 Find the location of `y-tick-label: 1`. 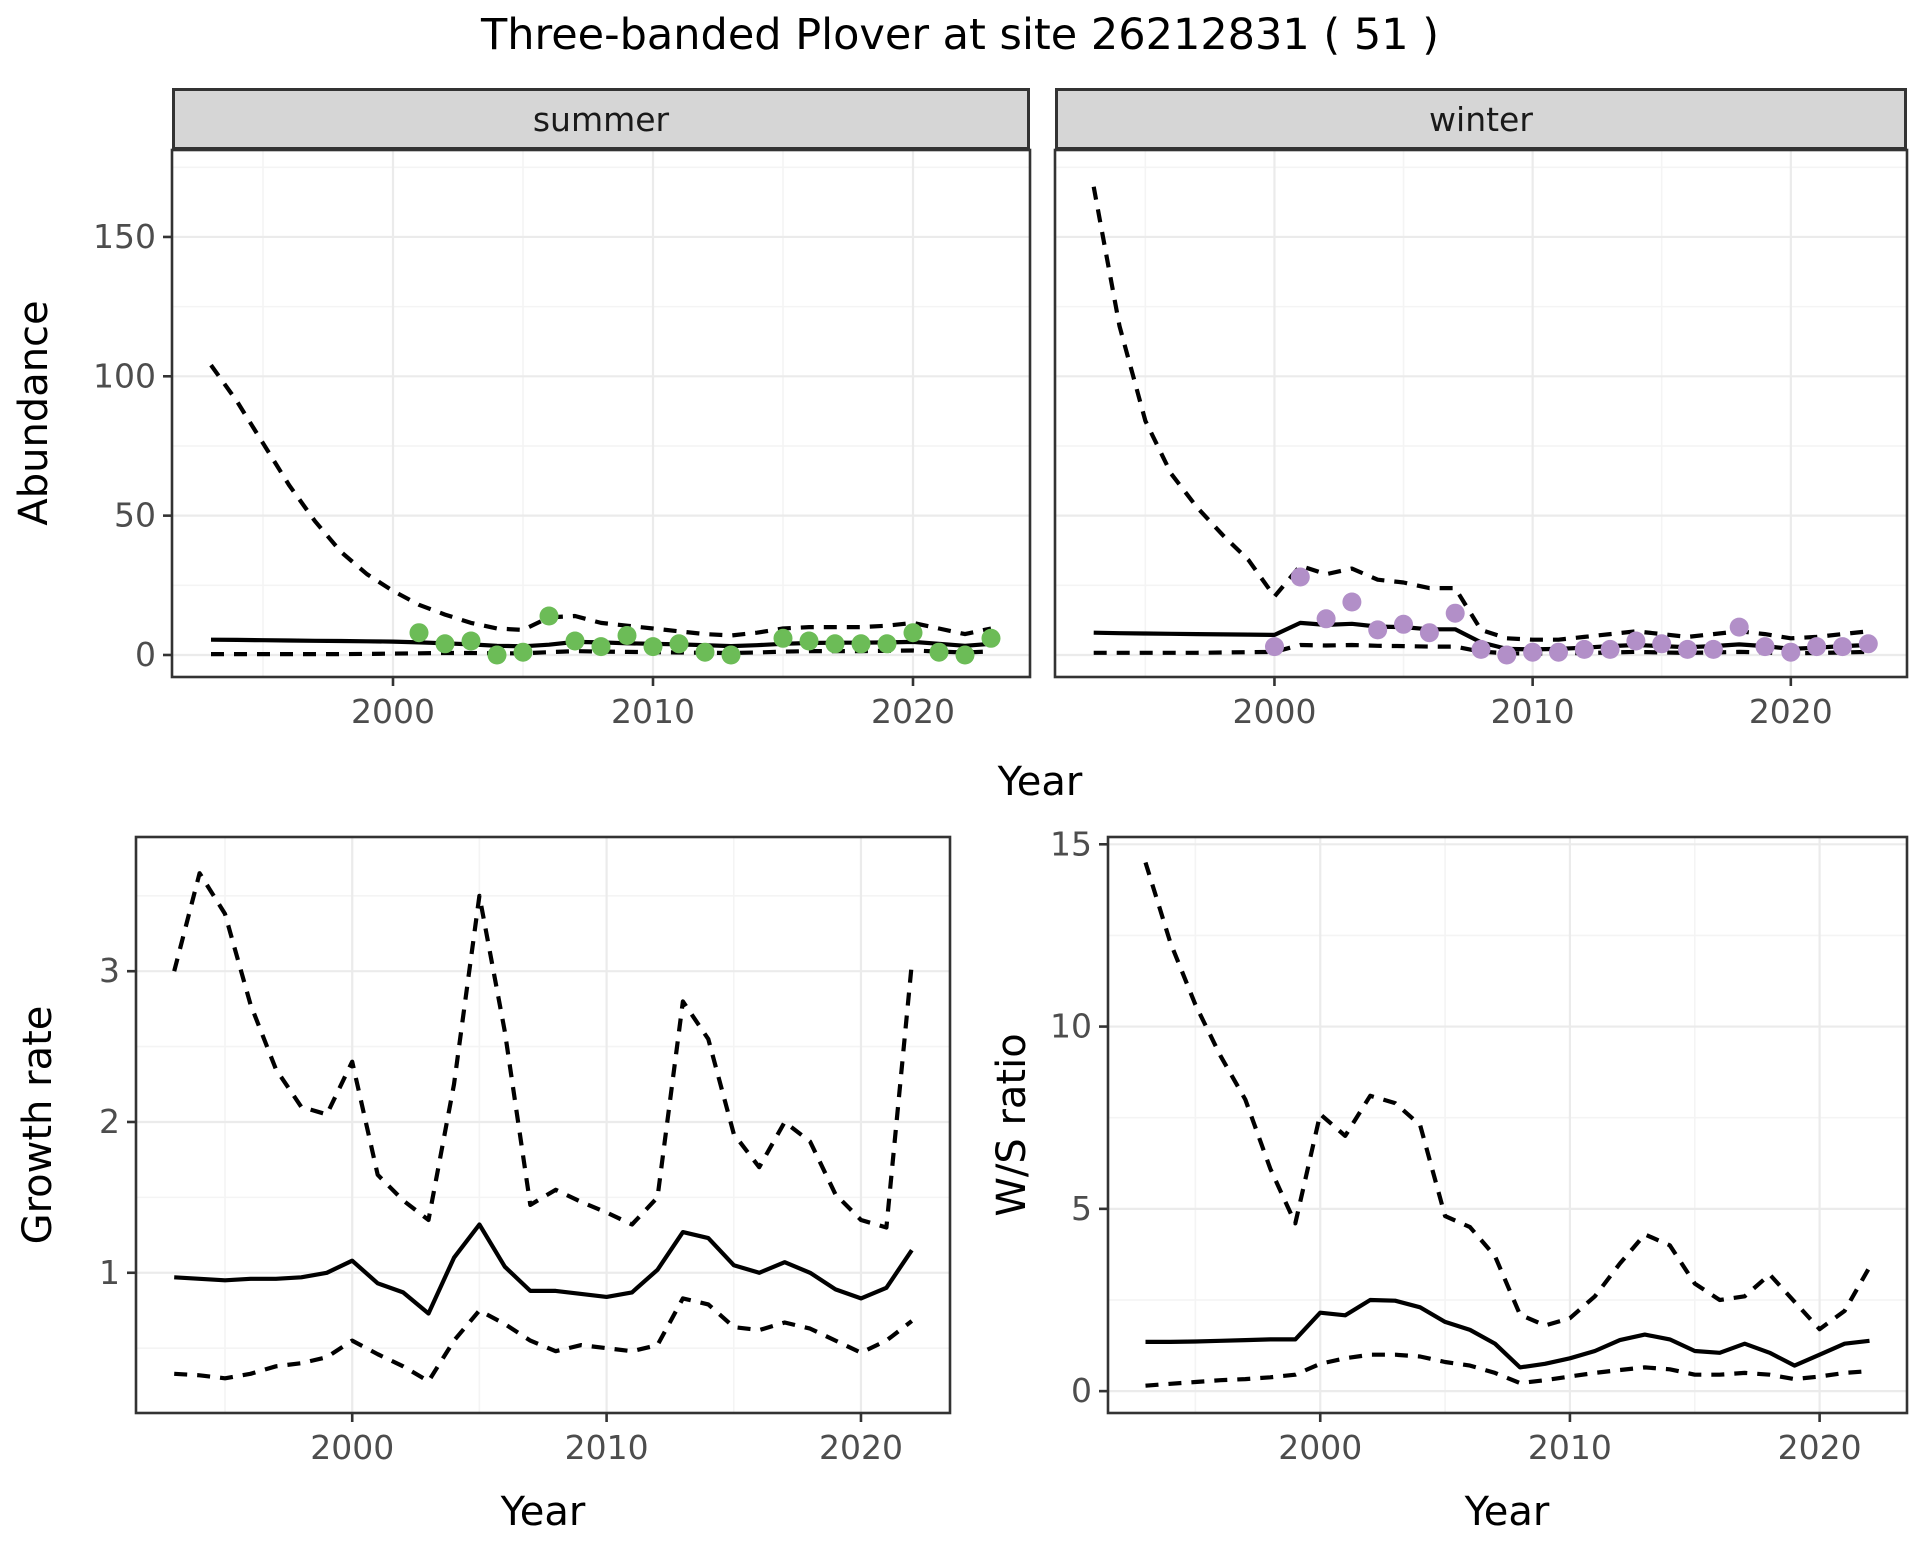

y-tick-label: 1 is located at coordinates (109, 1272).